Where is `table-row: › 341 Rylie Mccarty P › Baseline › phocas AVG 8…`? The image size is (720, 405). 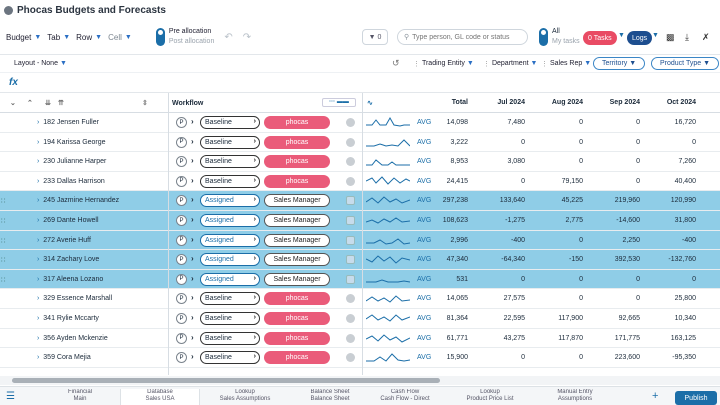
table-row: › 341 Rylie Mccarty P › Baseline › phocas AVG 8… is located at coordinates (360, 319).